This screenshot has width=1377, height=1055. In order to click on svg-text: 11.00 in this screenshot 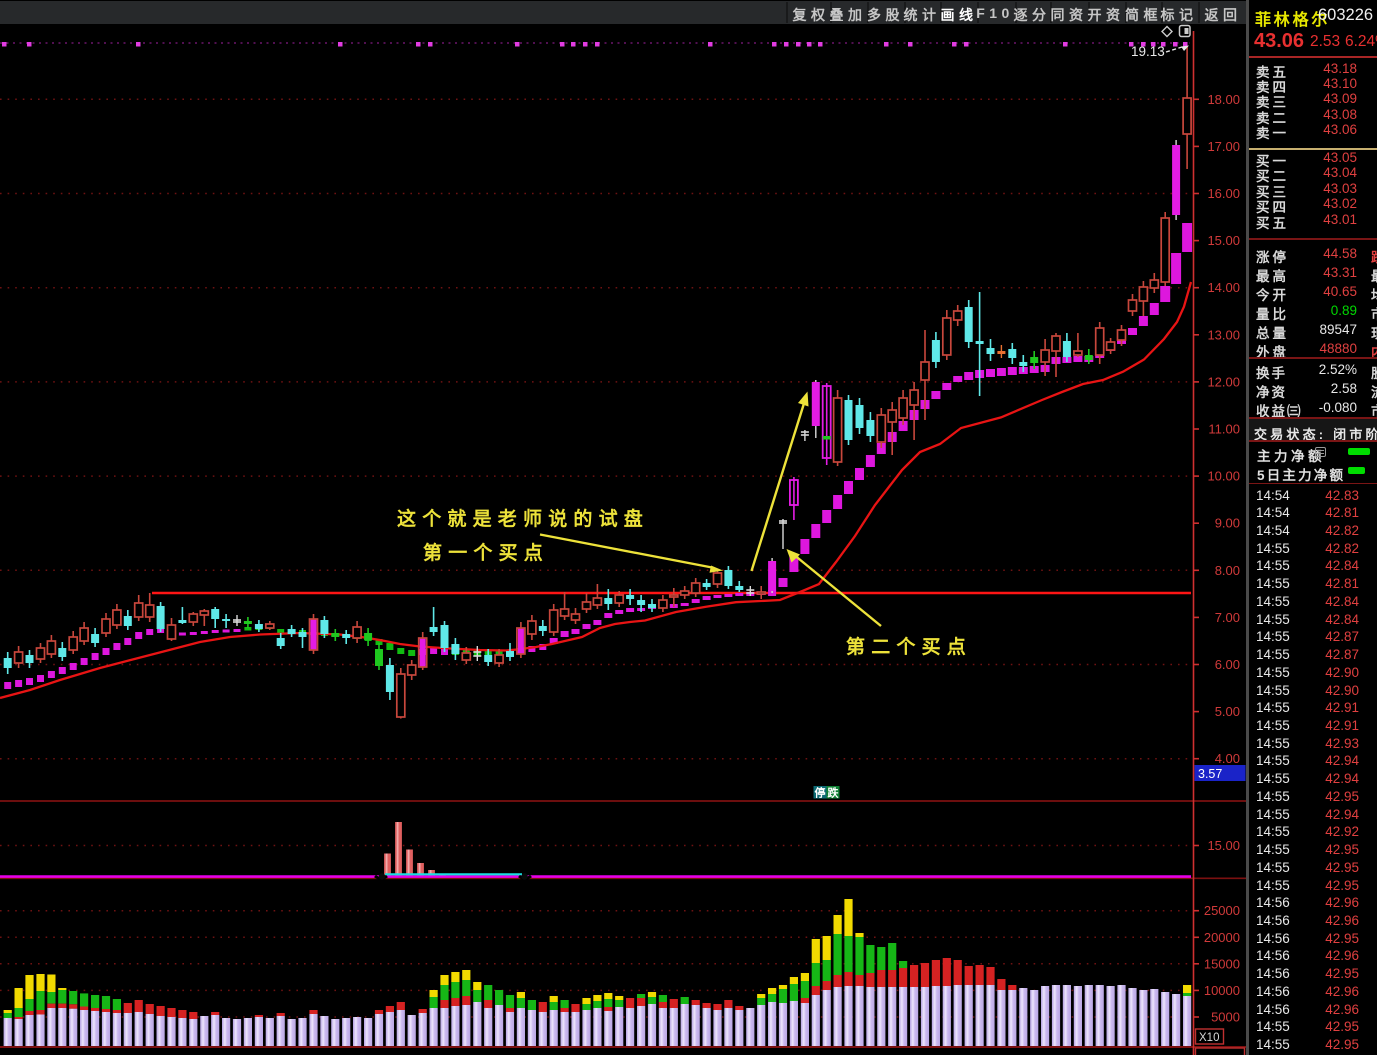, I will do `click(1224, 429)`.